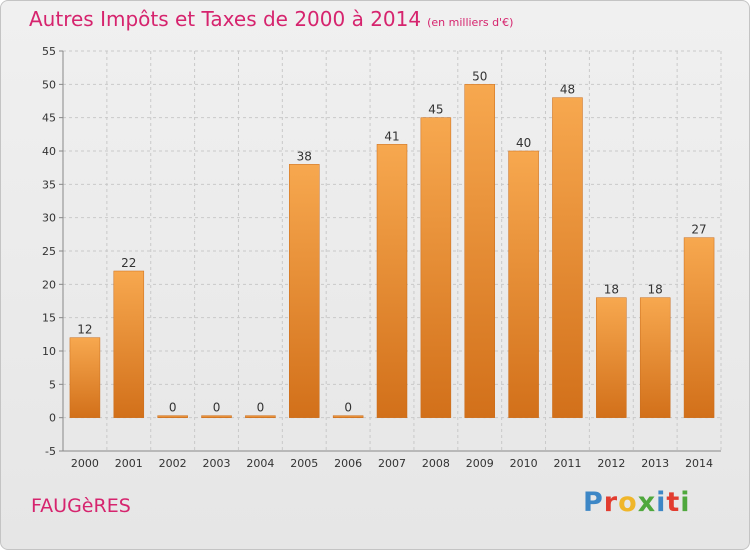  What do you see at coordinates (479, 76) in the screenshot?
I see `data-label-2009: 50` at bounding box center [479, 76].